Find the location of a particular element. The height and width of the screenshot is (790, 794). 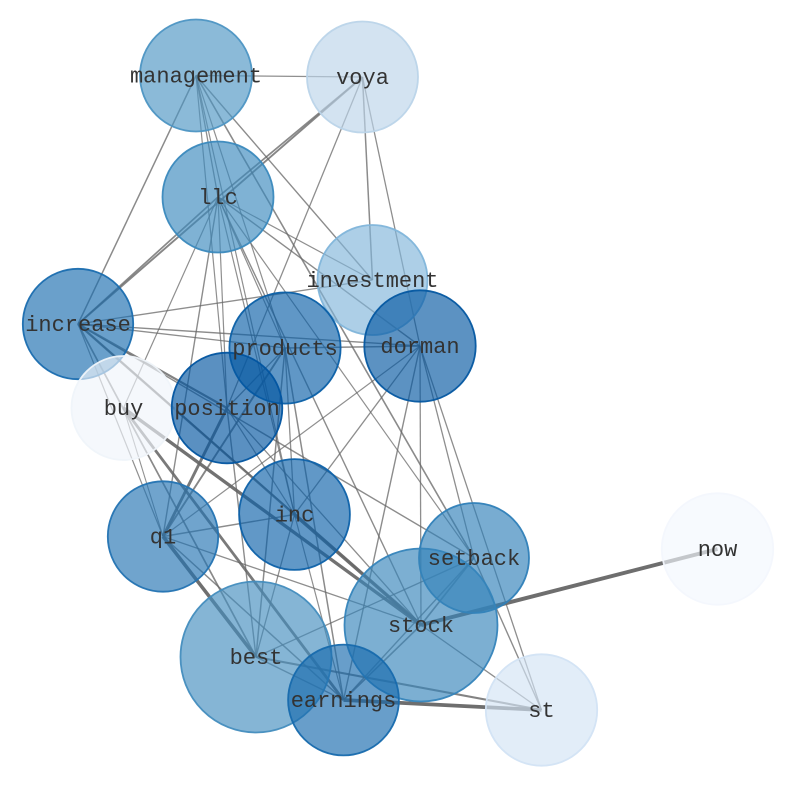

svg-text: voya is located at coordinates (362, 78).